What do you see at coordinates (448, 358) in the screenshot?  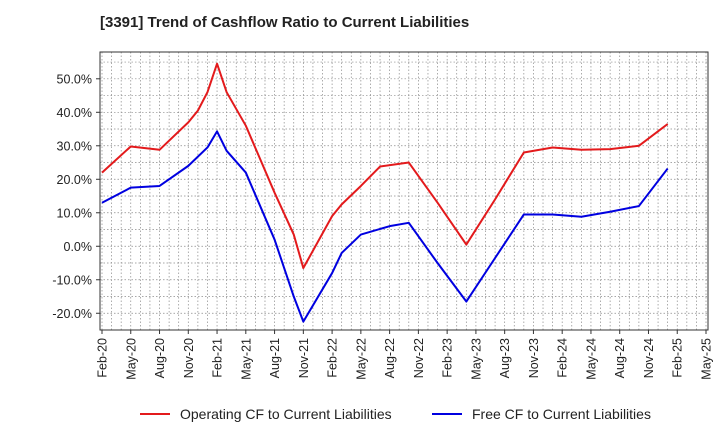 I see `x-tick-label: Feb-23` at bounding box center [448, 358].